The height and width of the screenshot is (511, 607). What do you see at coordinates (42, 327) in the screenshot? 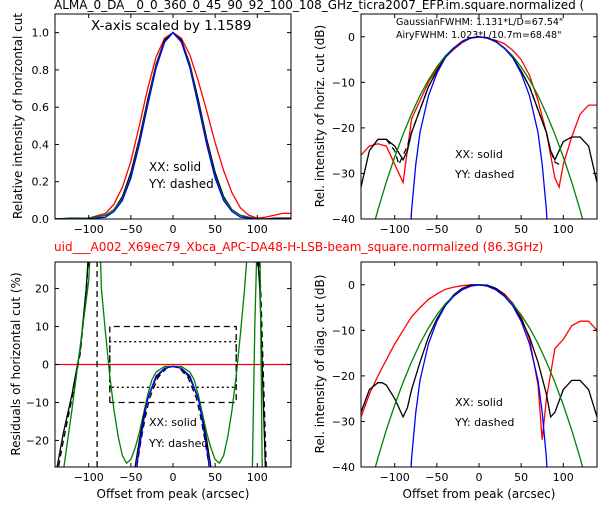
I see `y-tick-label: 10` at bounding box center [42, 327].